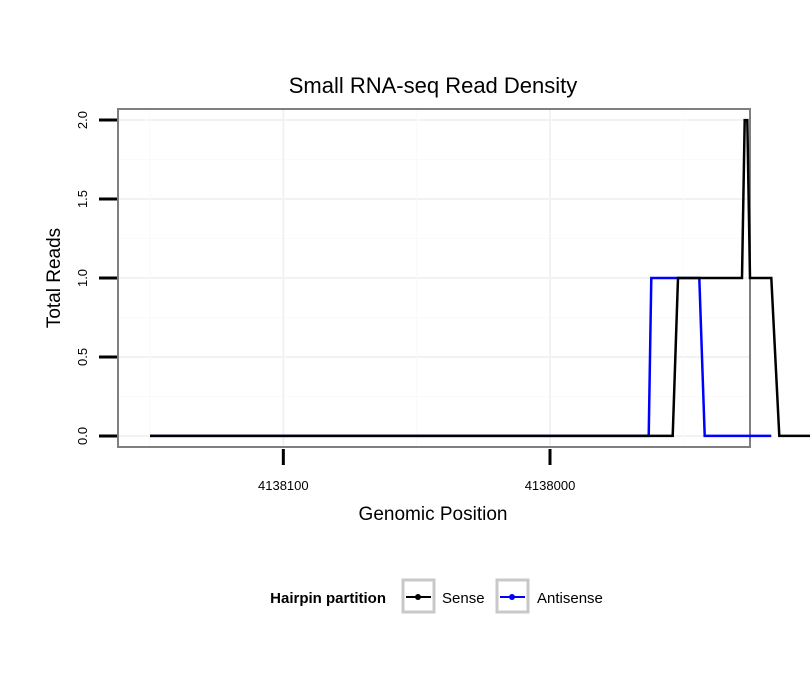  What do you see at coordinates (512, 597) in the screenshot?
I see `legend-point-antisense` at bounding box center [512, 597].